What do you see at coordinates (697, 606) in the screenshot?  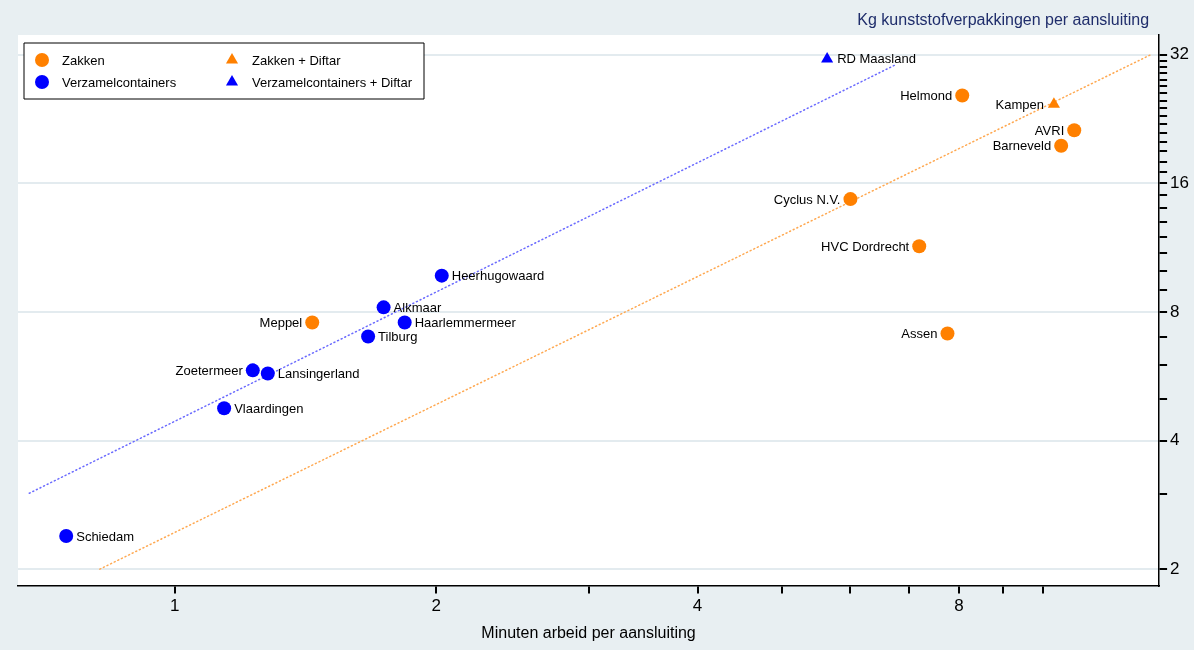 I see `x-tick-label: 4` at bounding box center [697, 606].